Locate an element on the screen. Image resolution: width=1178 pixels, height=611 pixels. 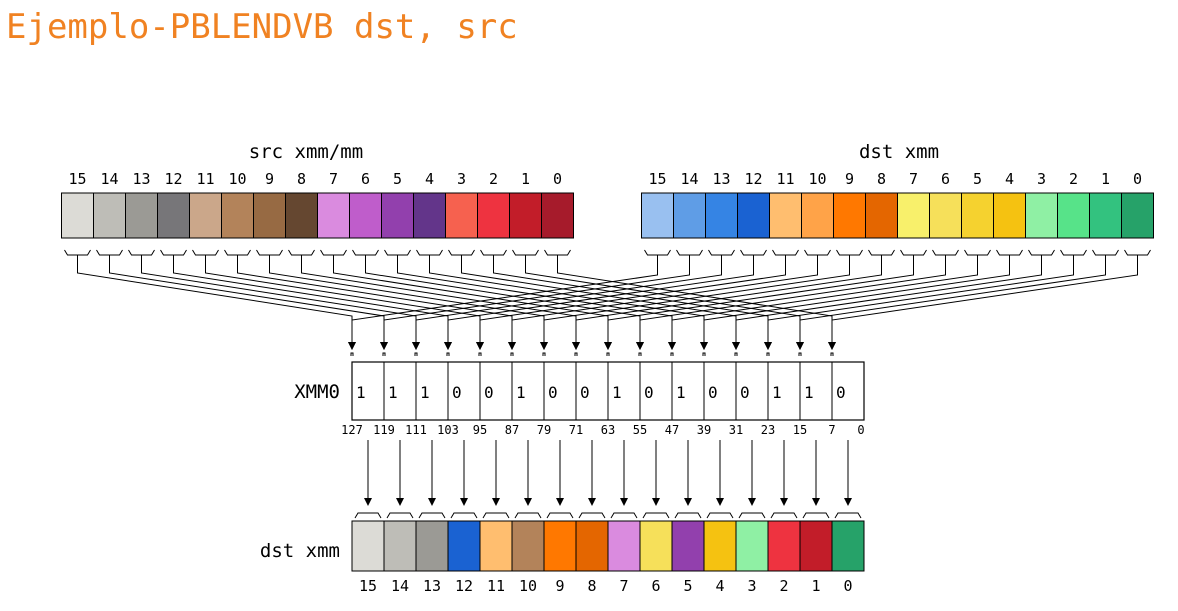
mask-bit-position: 7 is located at coordinates (831, 430).